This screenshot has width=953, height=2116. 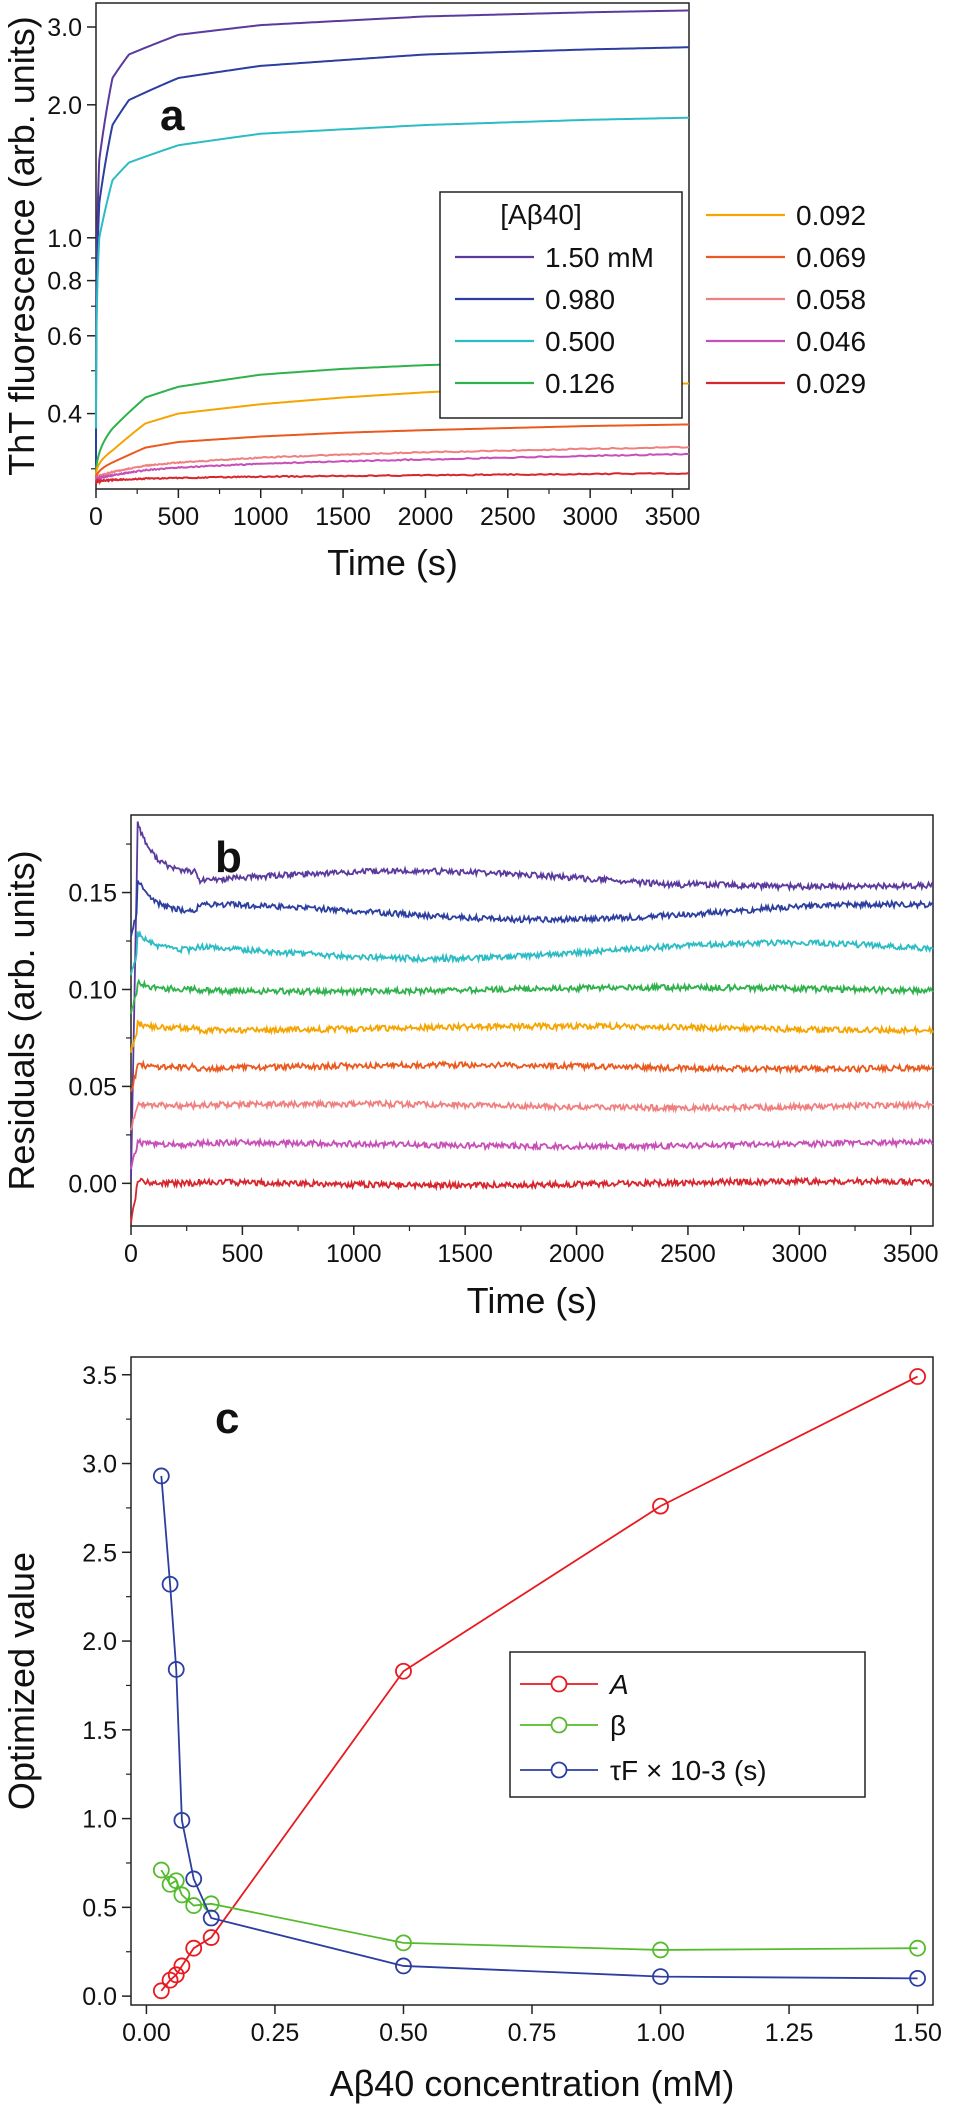 What do you see at coordinates (831, 299) in the screenshot?
I see `panel-a-legend-entry: 0.058` at bounding box center [831, 299].